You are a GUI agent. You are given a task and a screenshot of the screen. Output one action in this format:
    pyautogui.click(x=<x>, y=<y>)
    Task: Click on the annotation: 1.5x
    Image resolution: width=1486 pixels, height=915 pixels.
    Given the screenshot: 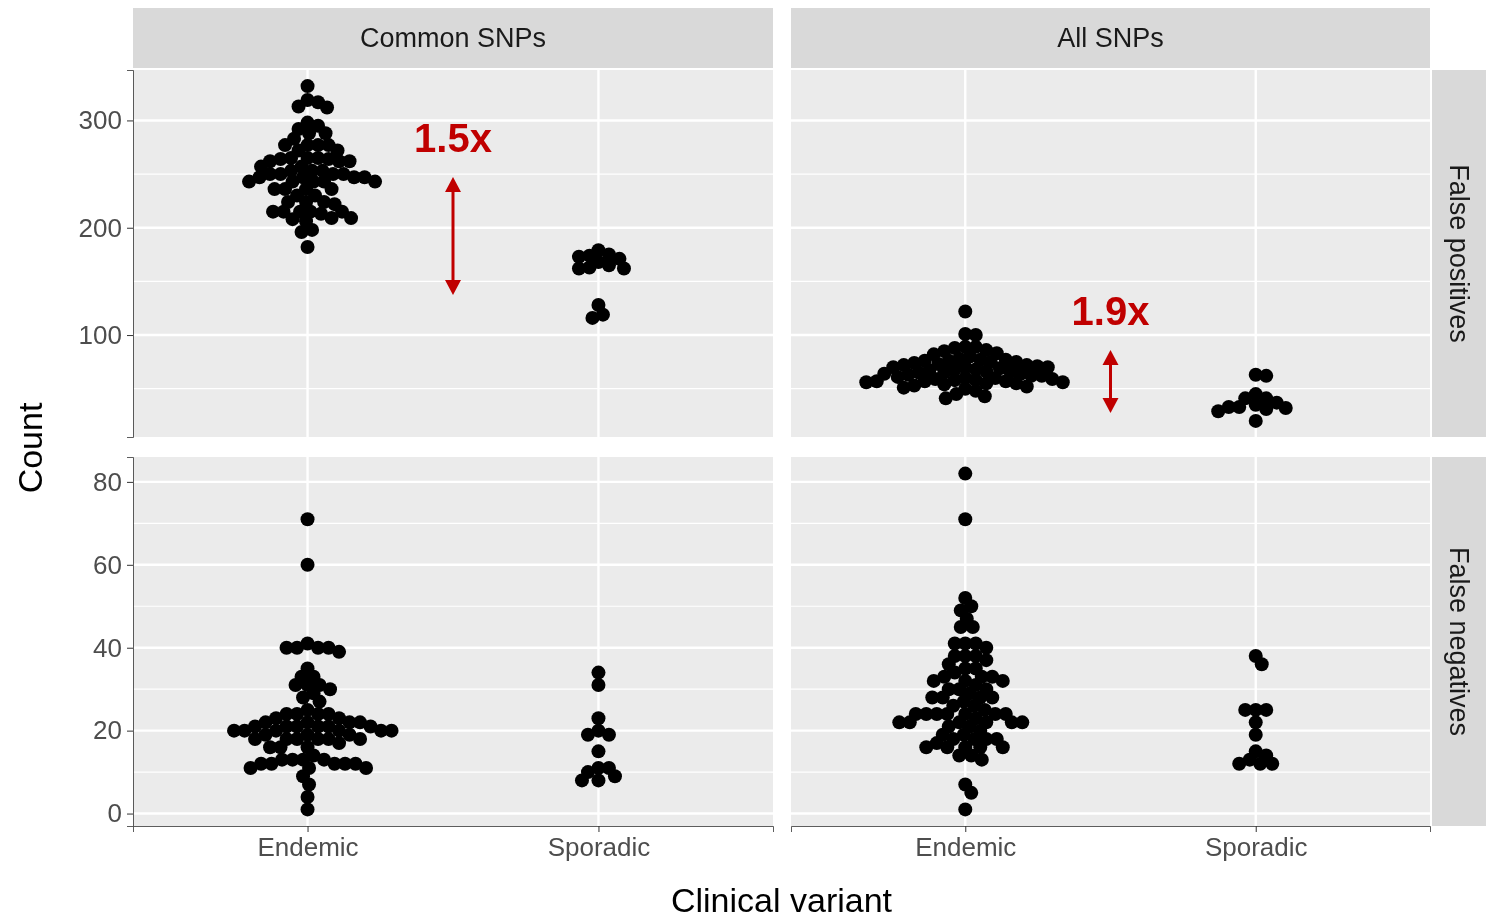 What is the action you would take?
    pyautogui.click(x=453, y=138)
    